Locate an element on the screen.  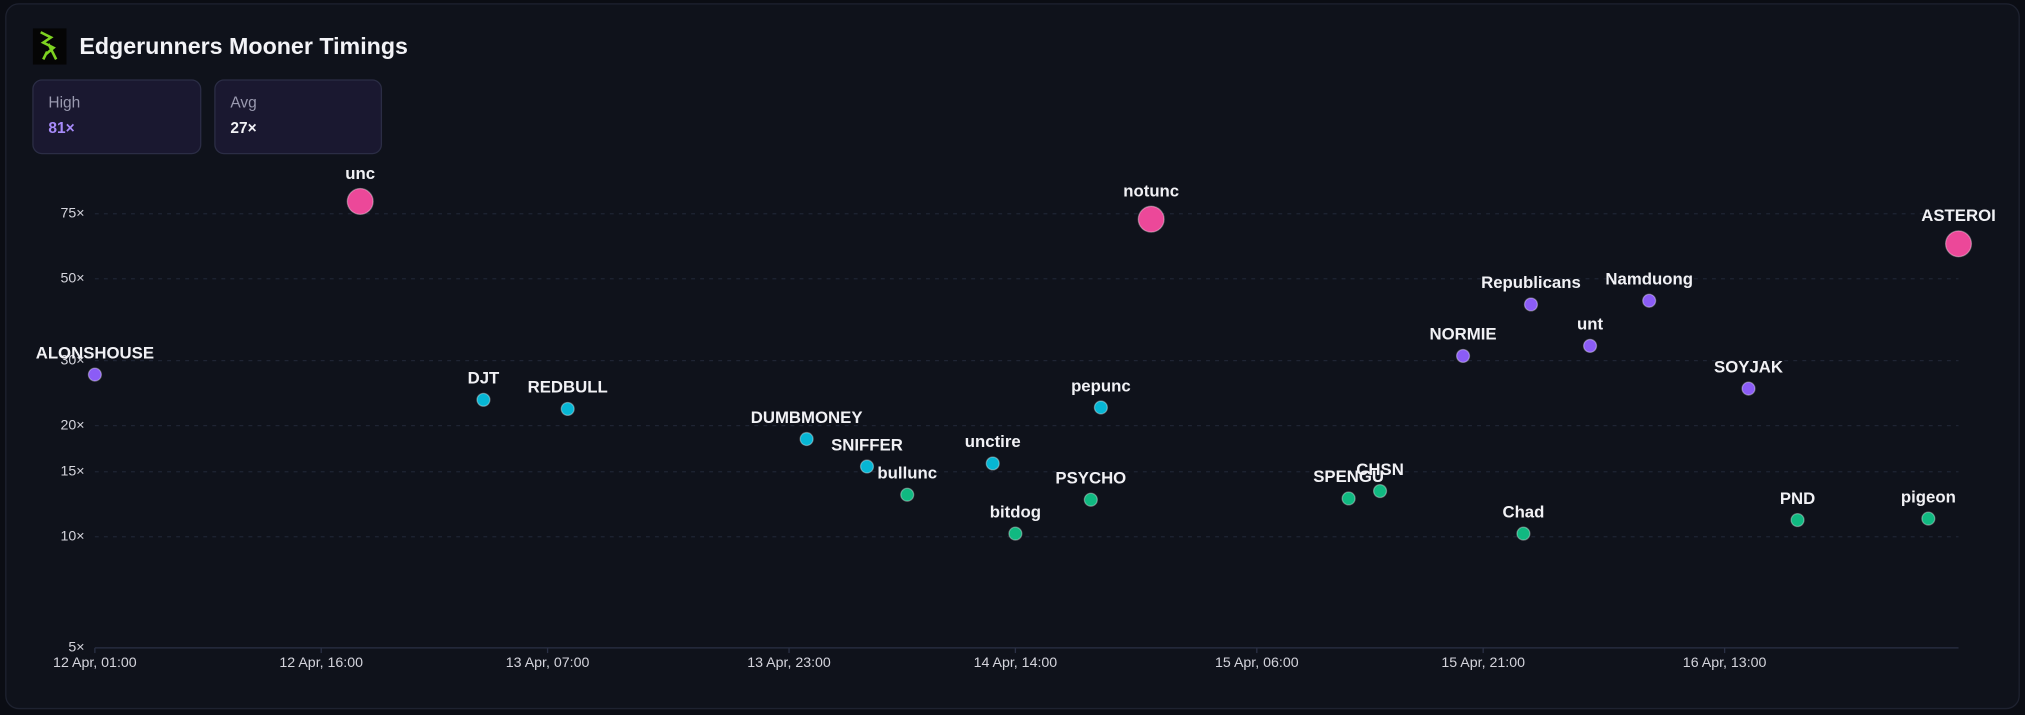
point-label: notunc is located at coordinates (1151, 191).